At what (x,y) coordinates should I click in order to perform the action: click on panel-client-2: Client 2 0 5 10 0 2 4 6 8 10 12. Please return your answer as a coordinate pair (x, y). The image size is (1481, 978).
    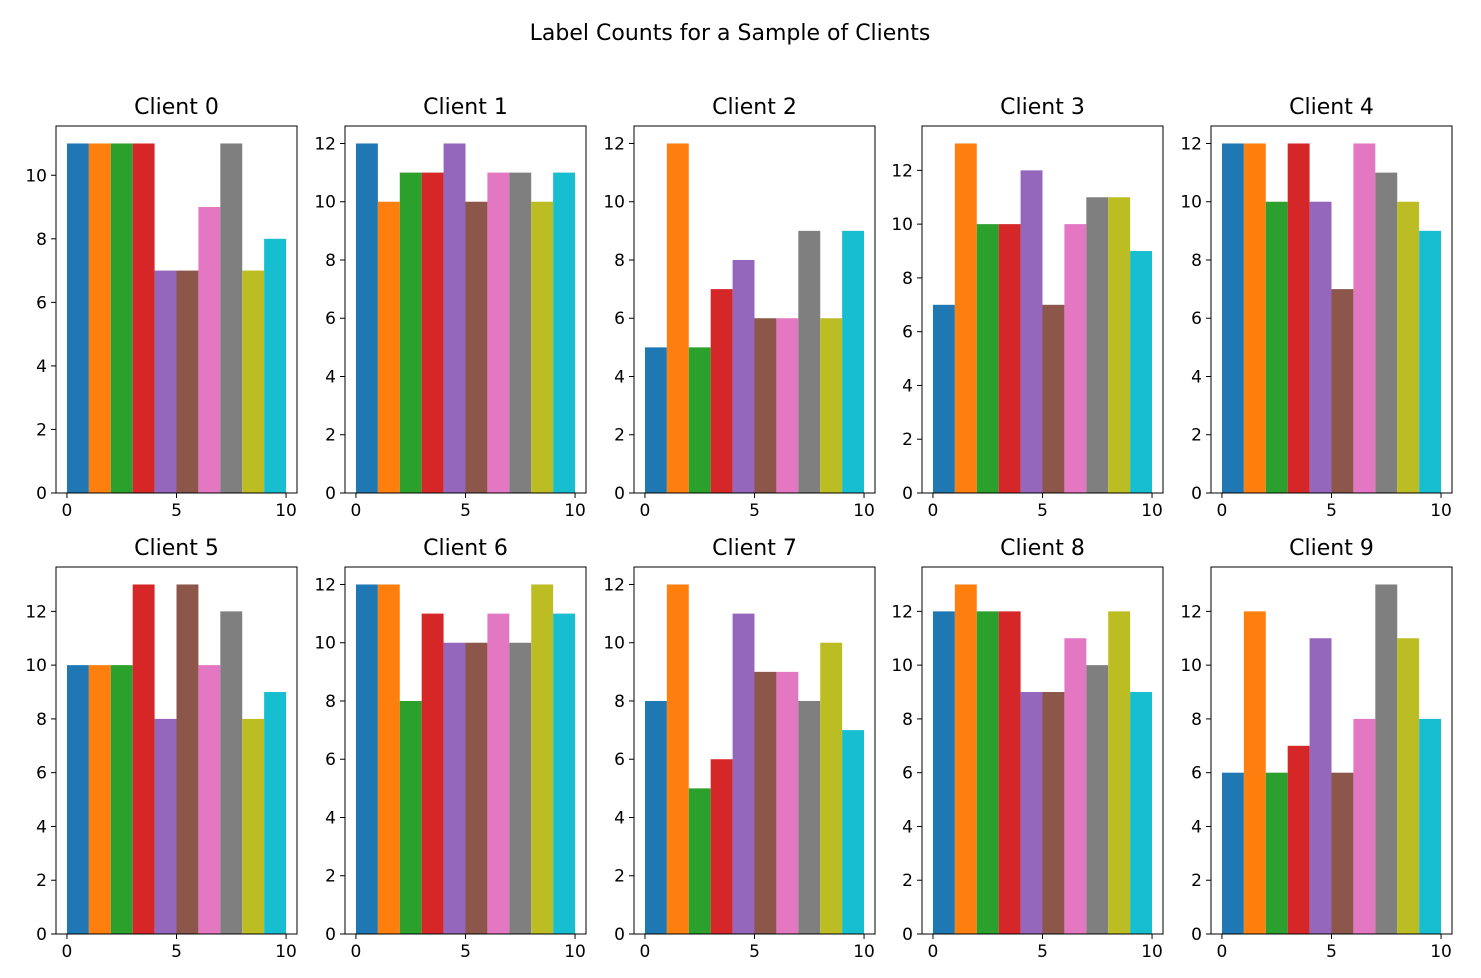
    Looking at the image, I should click on (739, 308).